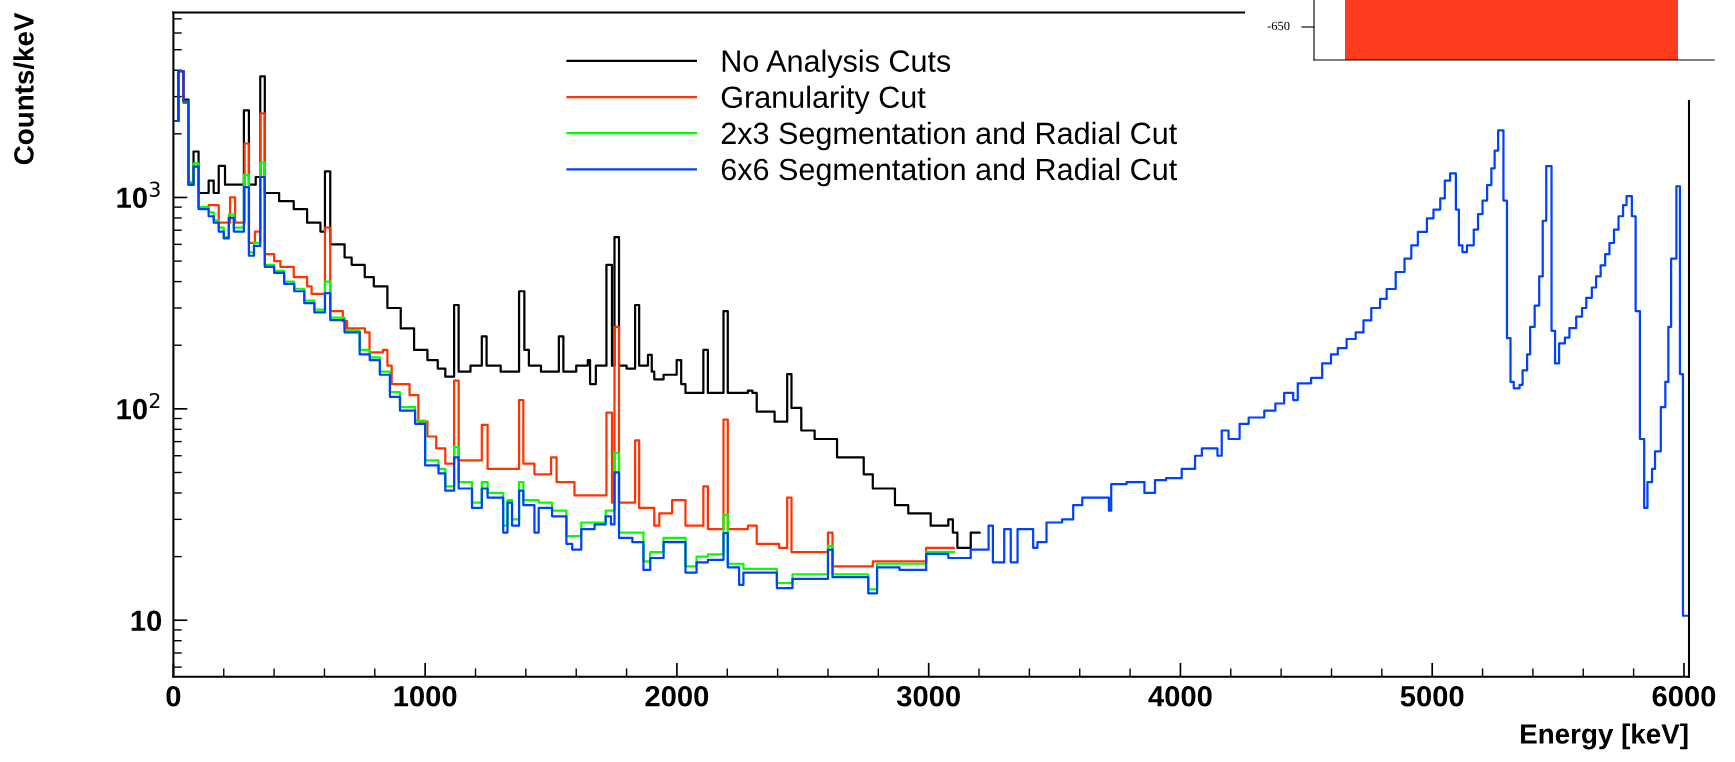  What do you see at coordinates (24, 88) in the screenshot?
I see `y-axis-title: Counts/keV` at bounding box center [24, 88].